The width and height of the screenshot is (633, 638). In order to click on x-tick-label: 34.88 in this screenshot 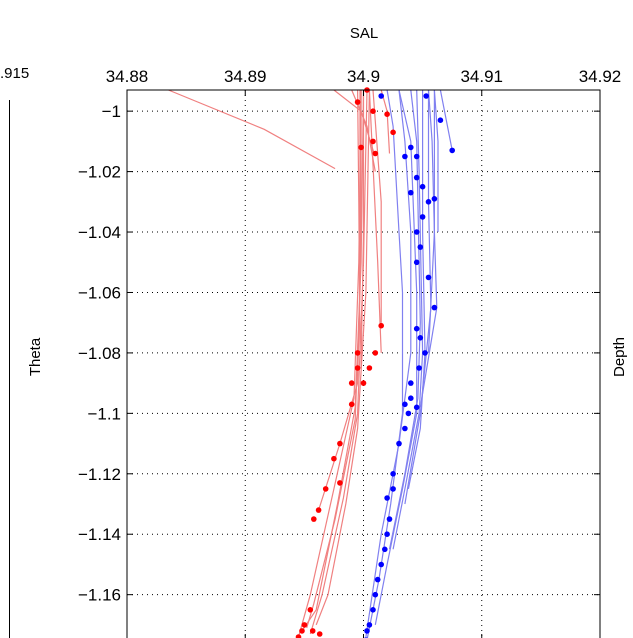, I will do `click(127, 76)`.